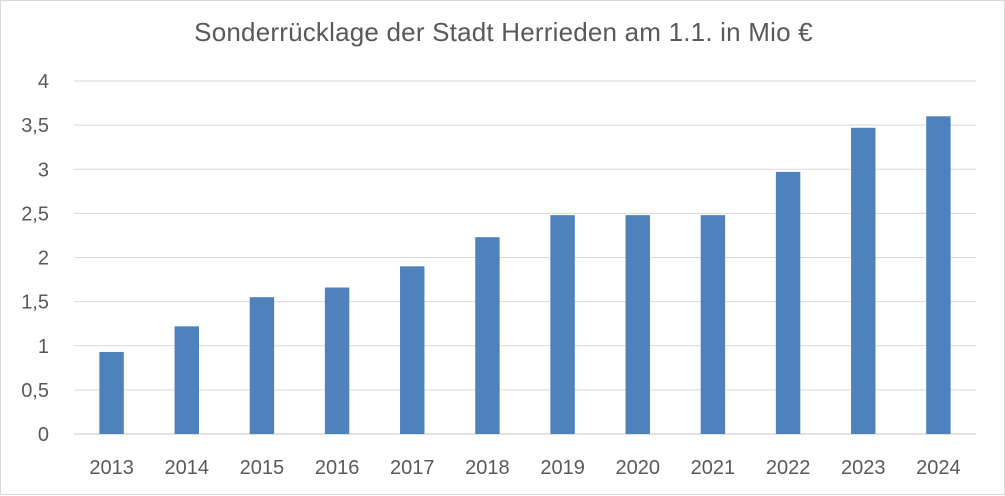 The width and height of the screenshot is (1005, 496). Describe the element at coordinates (788, 468) in the screenshot. I see `x-tick-label: 2022` at that location.